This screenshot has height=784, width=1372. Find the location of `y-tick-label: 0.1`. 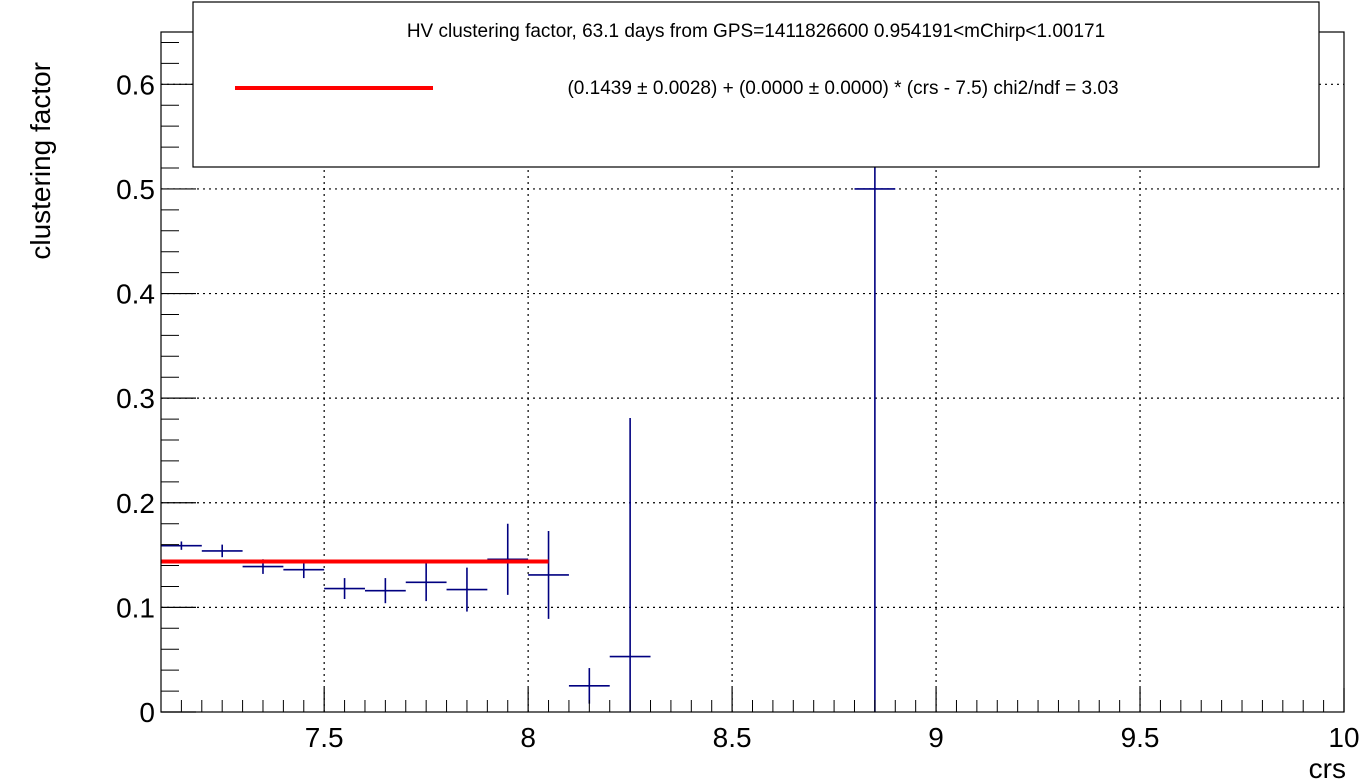

y-tick-label: 0.1 is located at coordinates (135, 607).